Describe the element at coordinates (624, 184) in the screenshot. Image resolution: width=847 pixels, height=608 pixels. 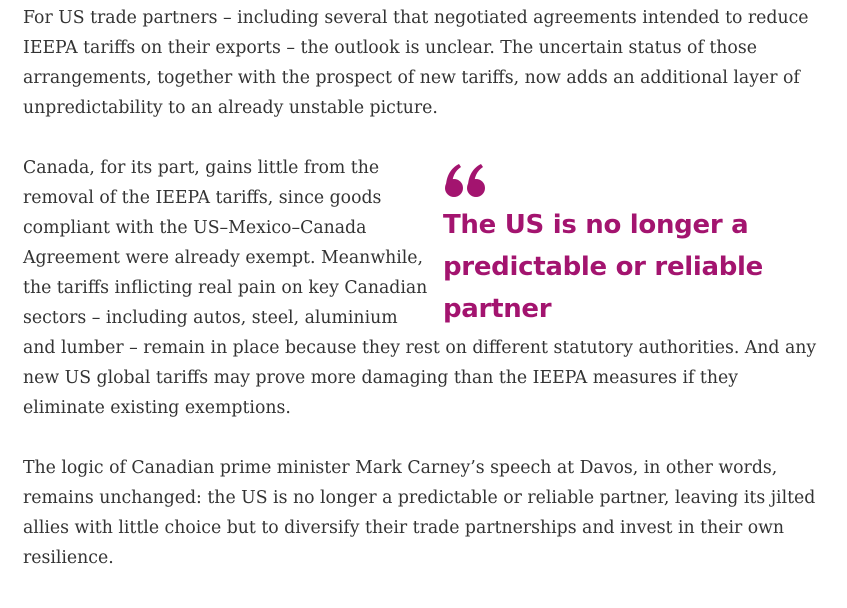
I see `quote-mark-icon` at that location.